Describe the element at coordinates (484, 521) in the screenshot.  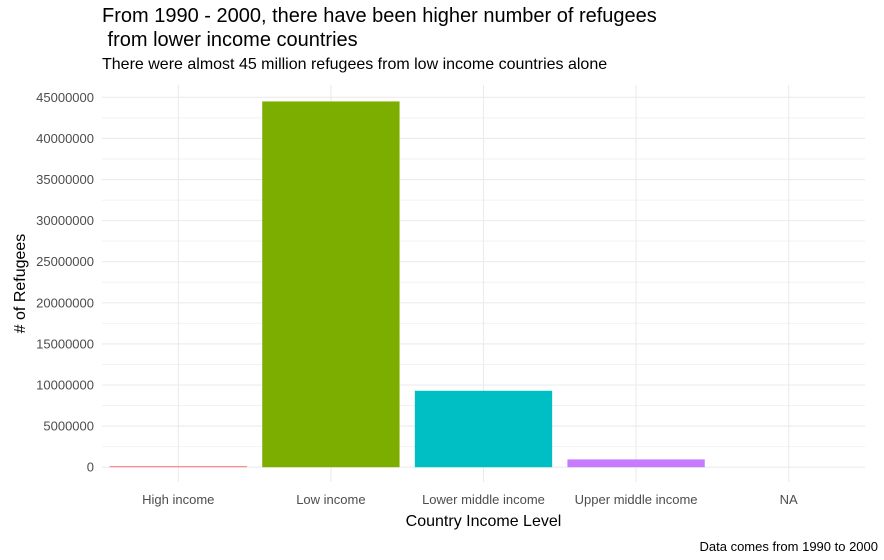
I see `x-axis-title: Country Income Level` at that location.